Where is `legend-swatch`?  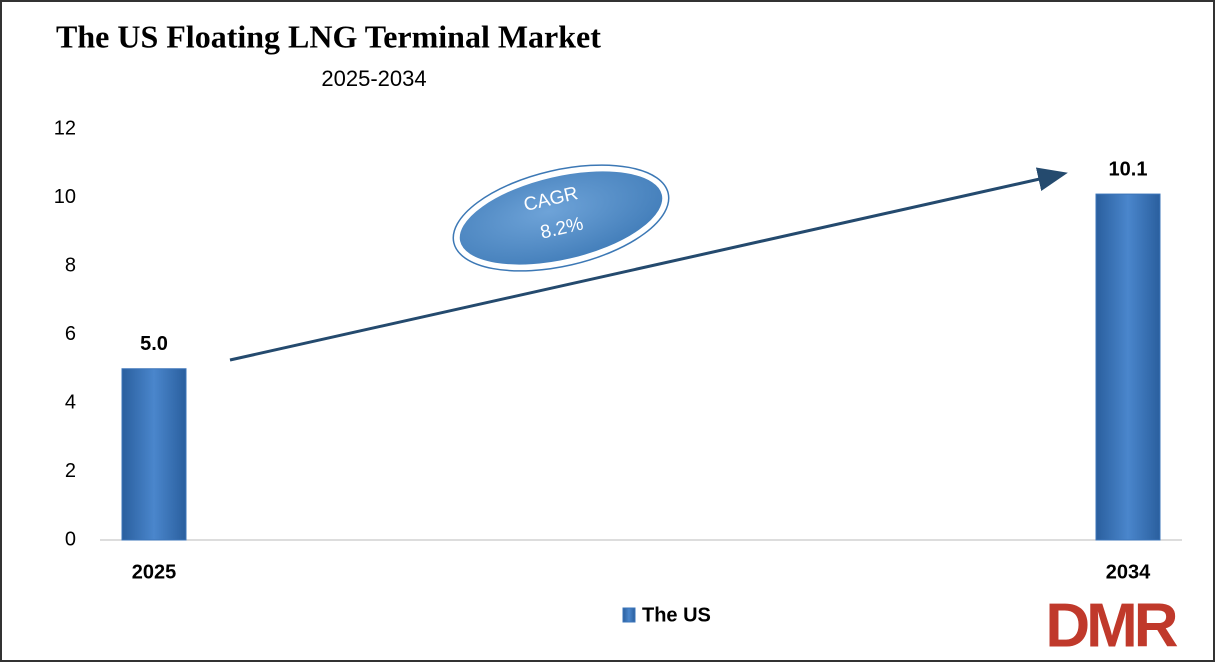
legend-swatch is located at coordinates (629, 615).